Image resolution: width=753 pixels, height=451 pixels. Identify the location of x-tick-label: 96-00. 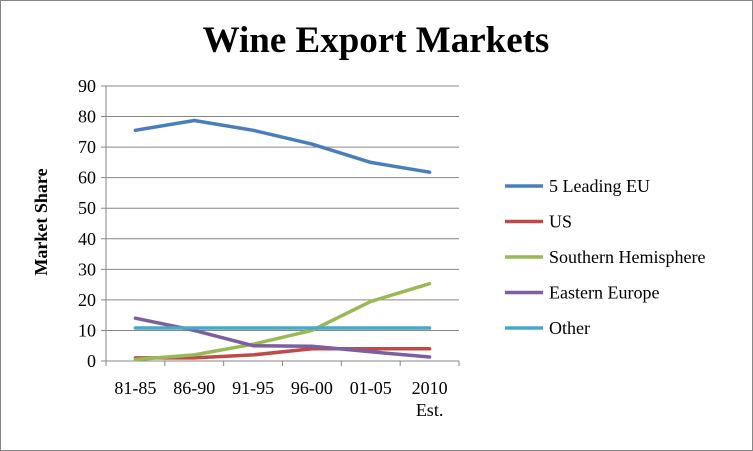
(312, 388).